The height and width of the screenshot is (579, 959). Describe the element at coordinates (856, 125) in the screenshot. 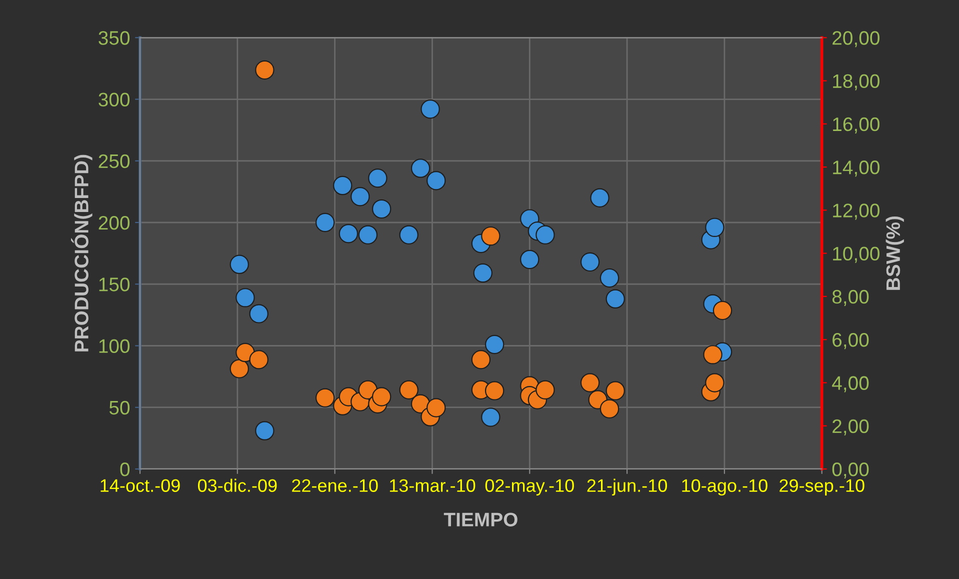

I see `y2-tick-label: 16,00` at that location.